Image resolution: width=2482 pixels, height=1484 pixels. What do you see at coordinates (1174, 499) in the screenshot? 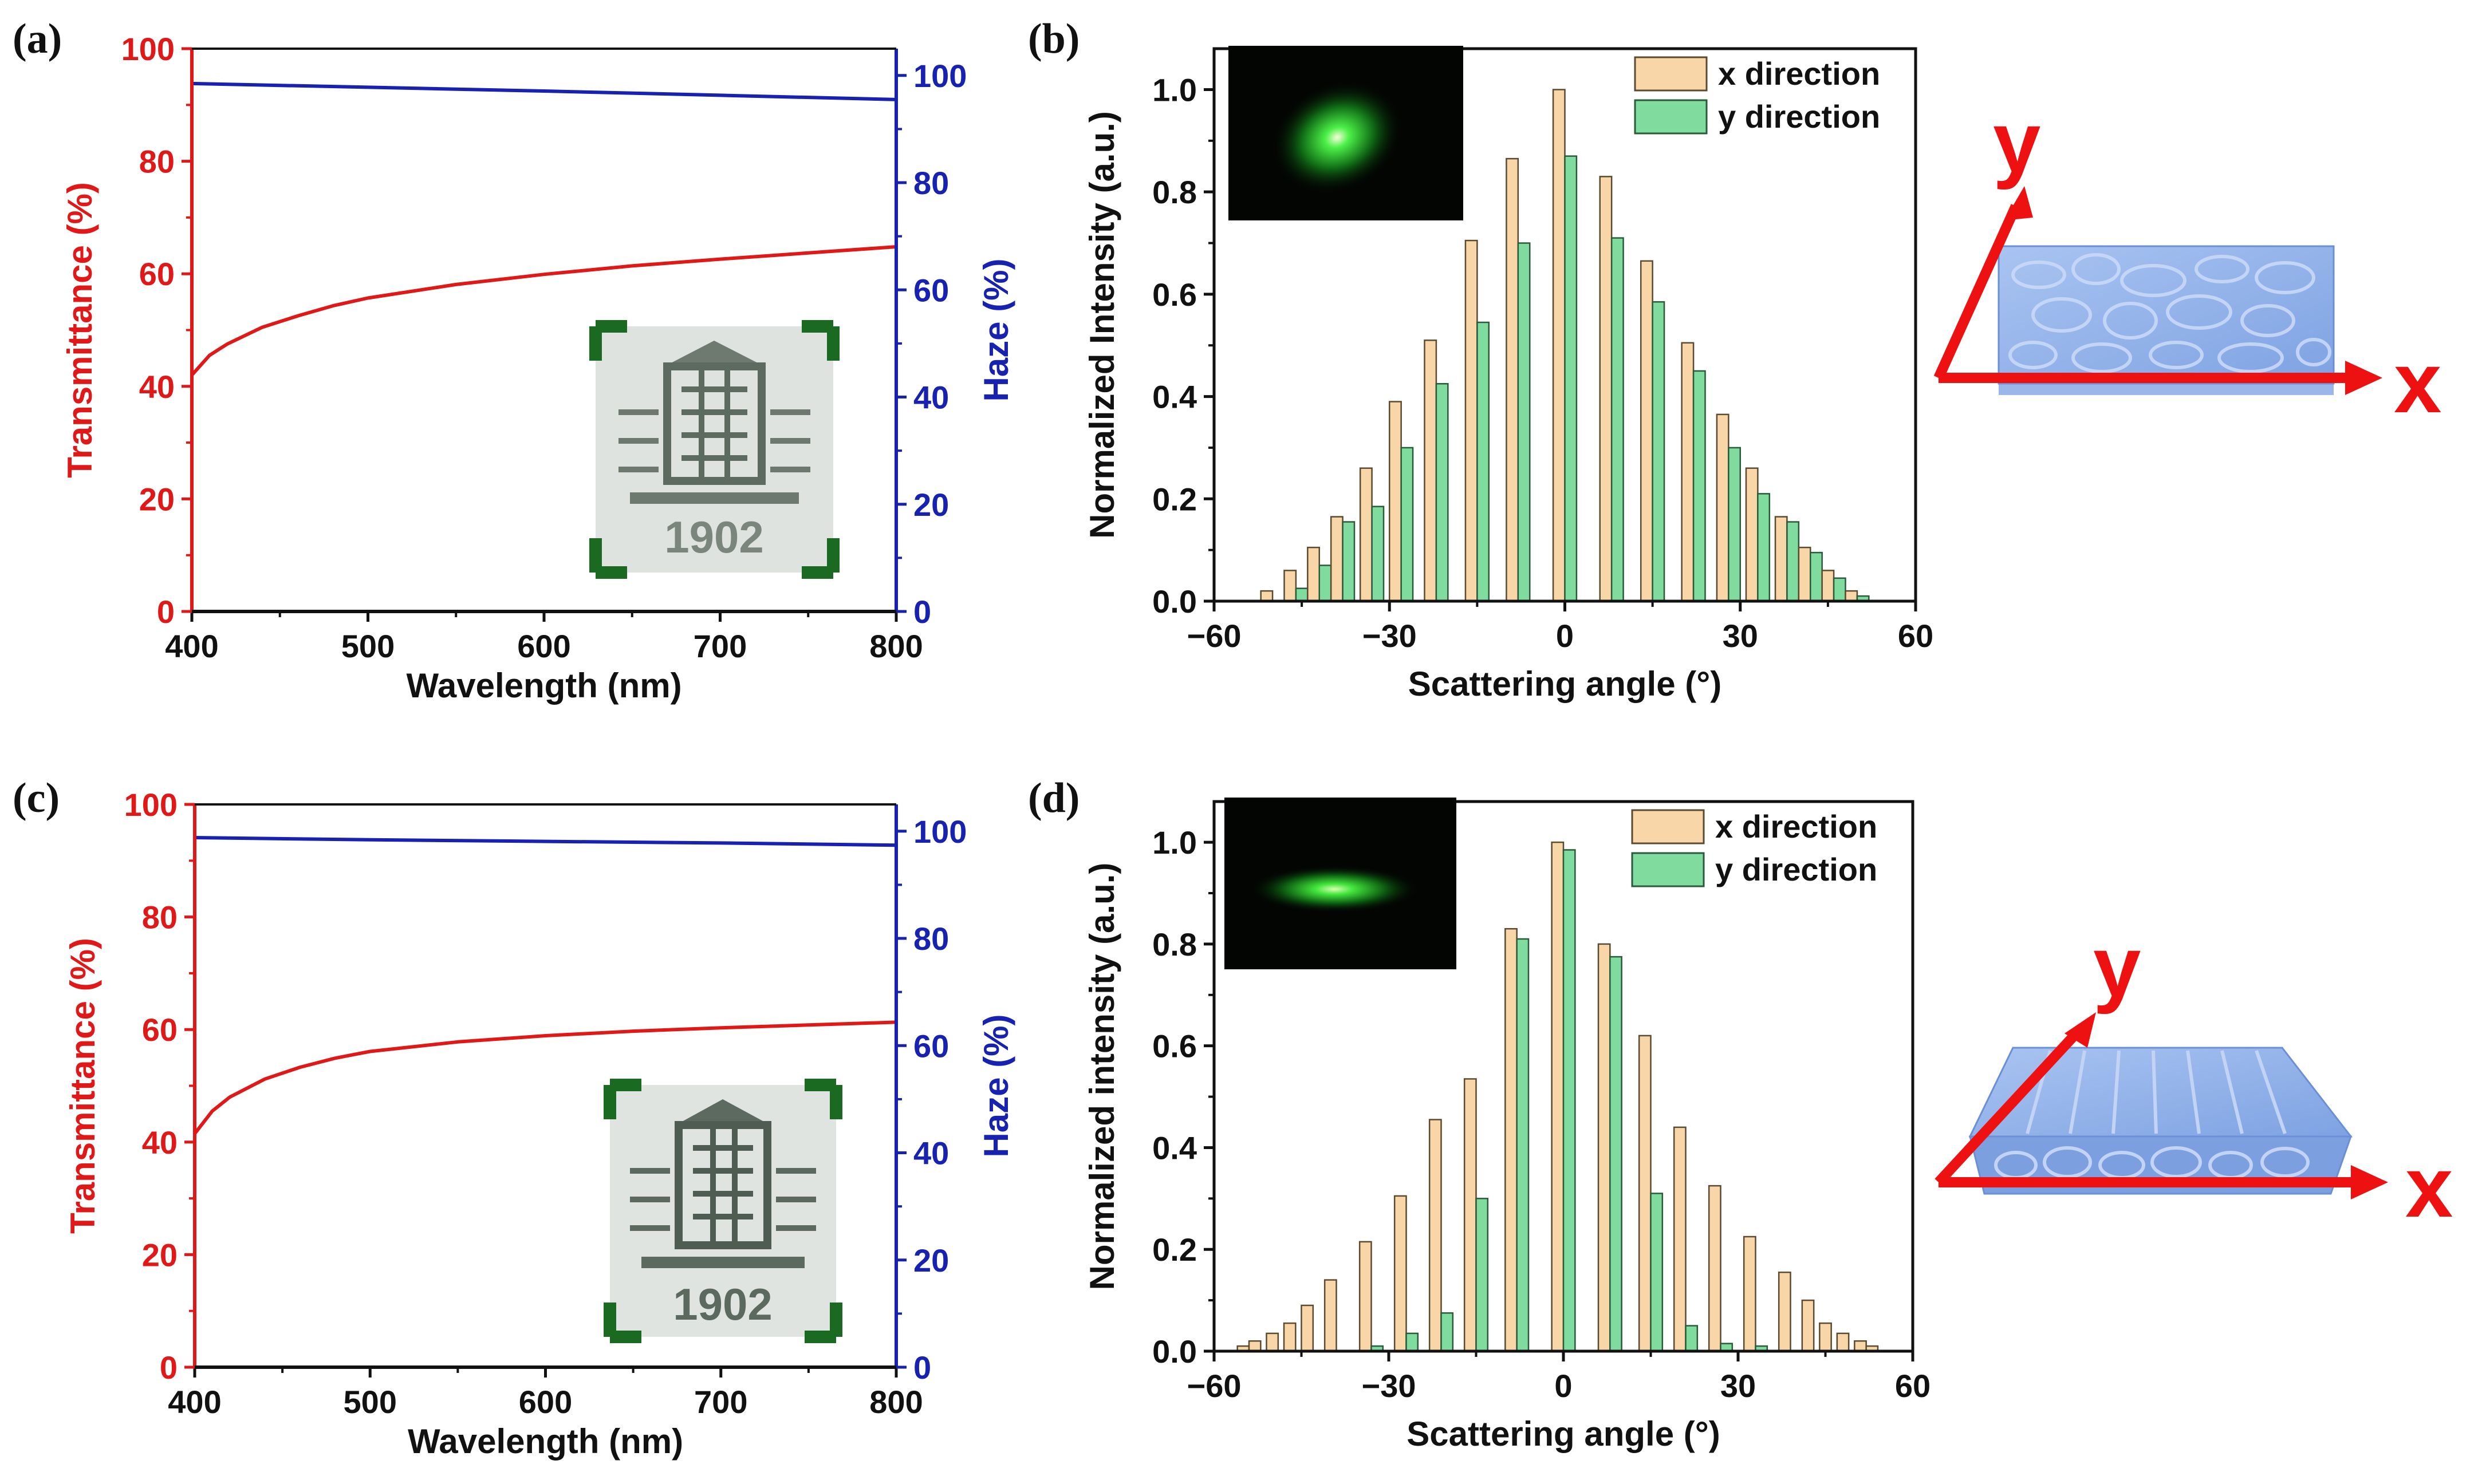
I see `y-tick-label: 0.2` at bounding box center [1174, 499].